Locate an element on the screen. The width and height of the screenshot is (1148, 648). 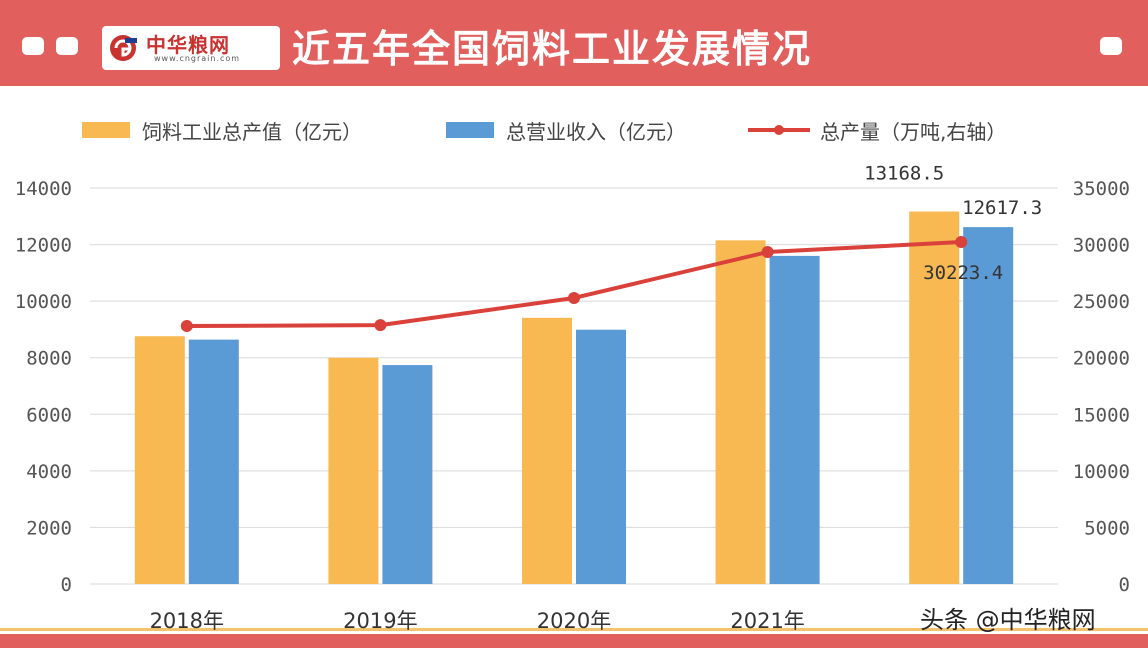
y-left-tick-label: 10000 is located at coordinates (43, 302).